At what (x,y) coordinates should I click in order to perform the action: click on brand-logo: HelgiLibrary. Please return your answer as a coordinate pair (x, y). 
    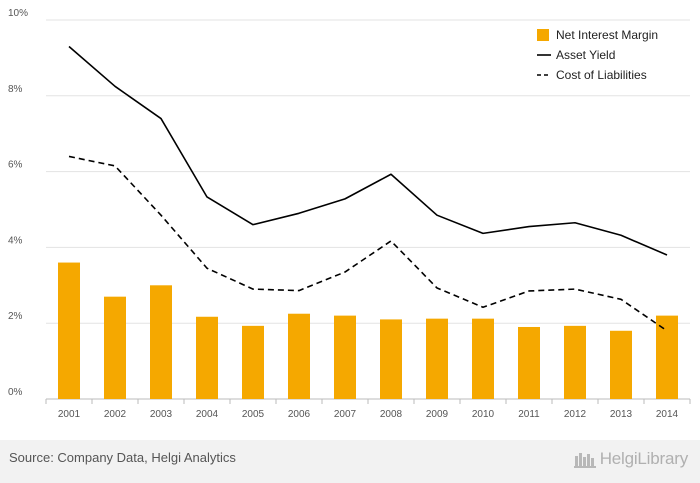
    Looking at the image, I should click on (631, 459).